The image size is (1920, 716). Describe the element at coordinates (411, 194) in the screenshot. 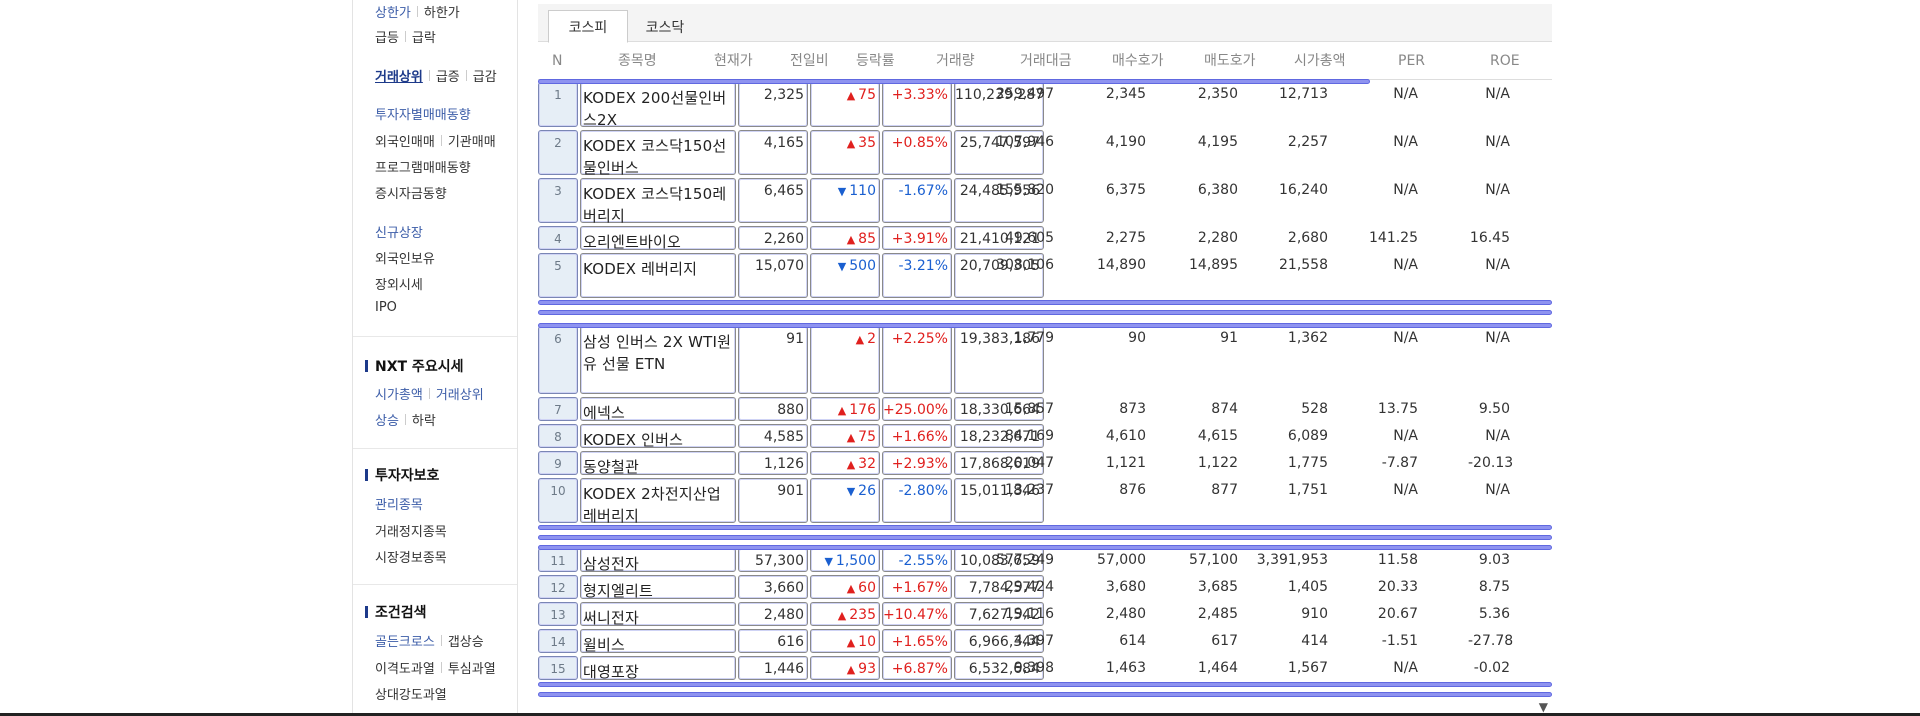

I see `link-market-funds: 증시자금동향` at that location.